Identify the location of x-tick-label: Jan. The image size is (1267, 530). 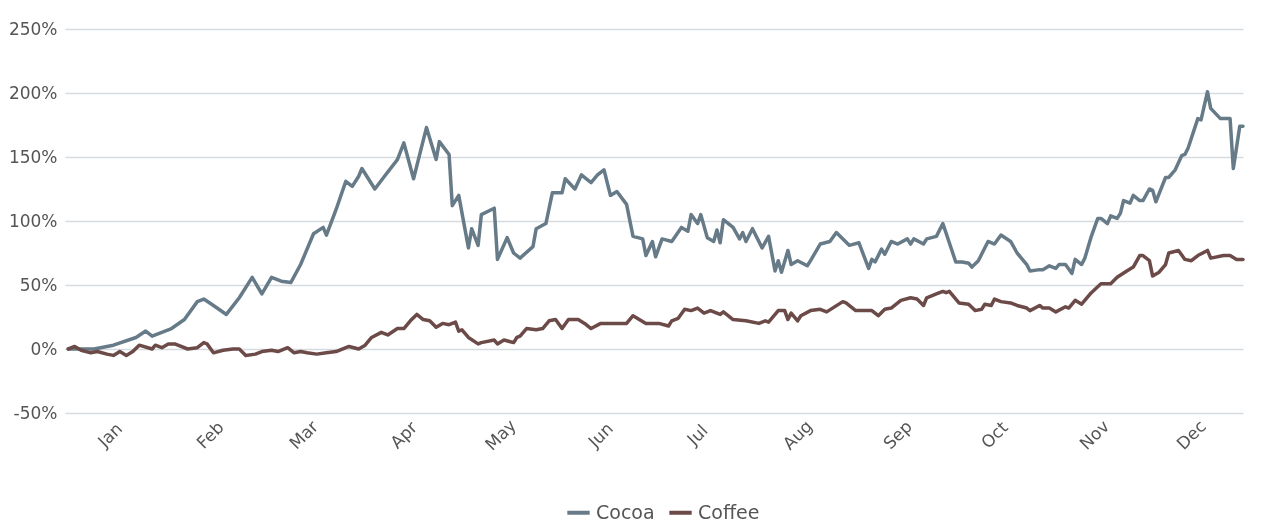
(109, 435).